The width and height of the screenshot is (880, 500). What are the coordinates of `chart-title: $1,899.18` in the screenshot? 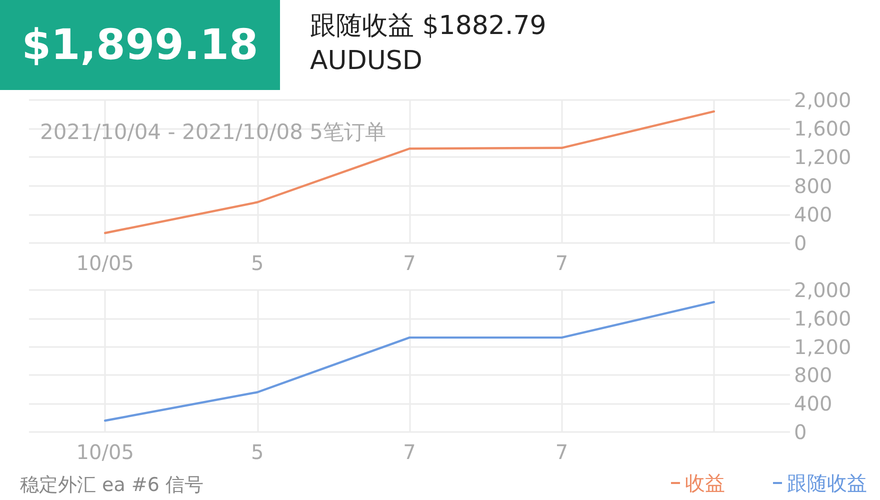 It's located at (140, 45).